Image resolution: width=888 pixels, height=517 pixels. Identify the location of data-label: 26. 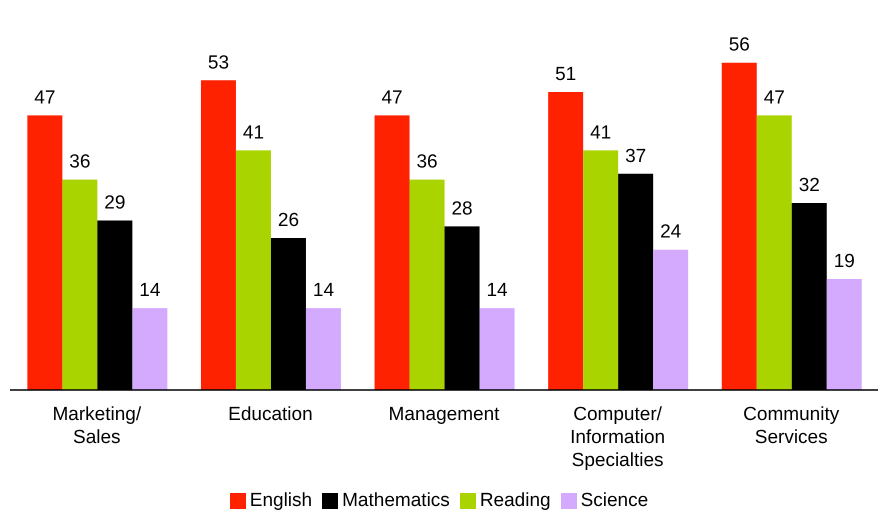
(289, 221).